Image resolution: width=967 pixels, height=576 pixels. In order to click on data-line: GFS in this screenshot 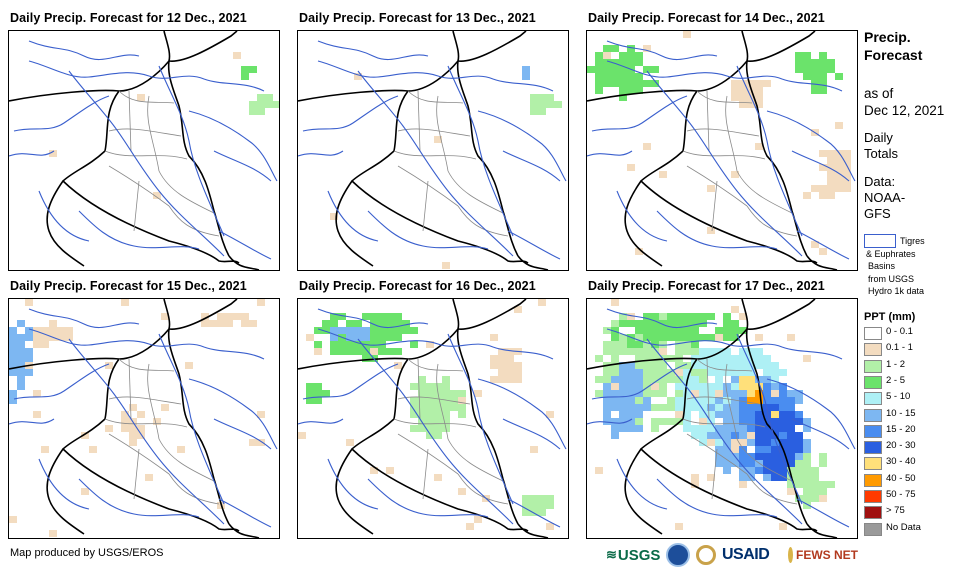, I will do `click(877, 213)`.